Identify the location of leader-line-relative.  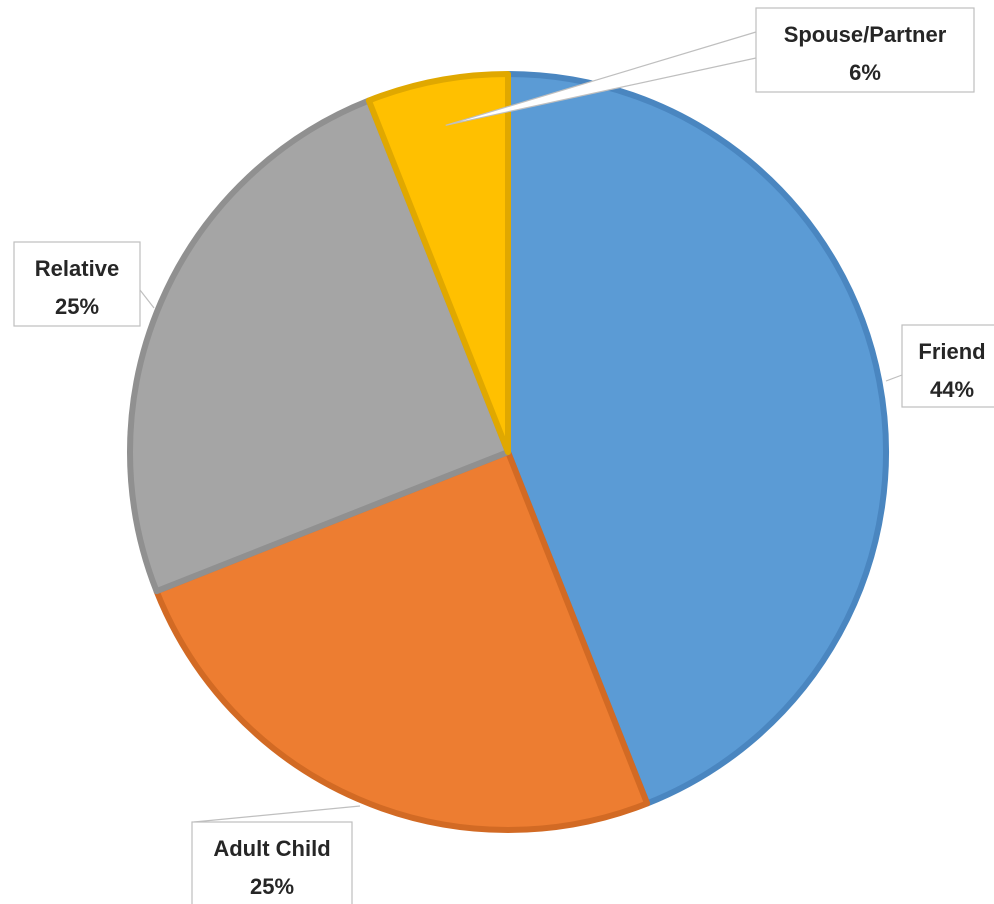
(147, 299).